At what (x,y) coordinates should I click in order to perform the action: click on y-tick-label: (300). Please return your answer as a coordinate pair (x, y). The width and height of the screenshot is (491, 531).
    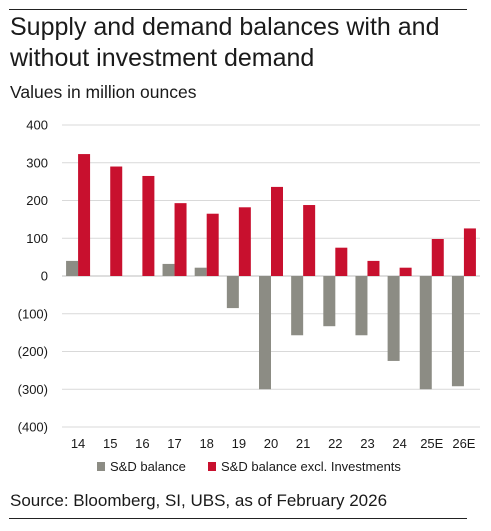
    Looking at the image, I should click on (33, 389).